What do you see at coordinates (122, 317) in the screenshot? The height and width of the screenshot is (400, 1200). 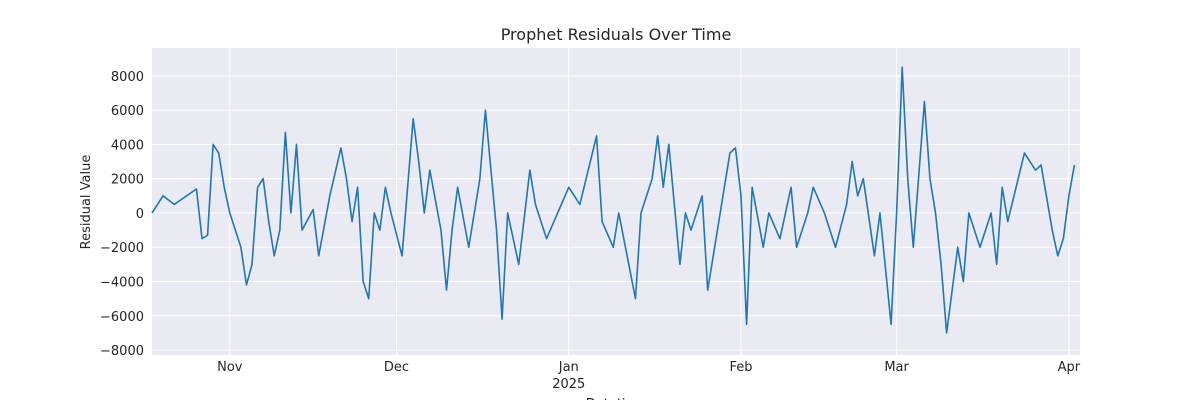 I see `y-tick-label: −6000` at bounding box center [122, 317].